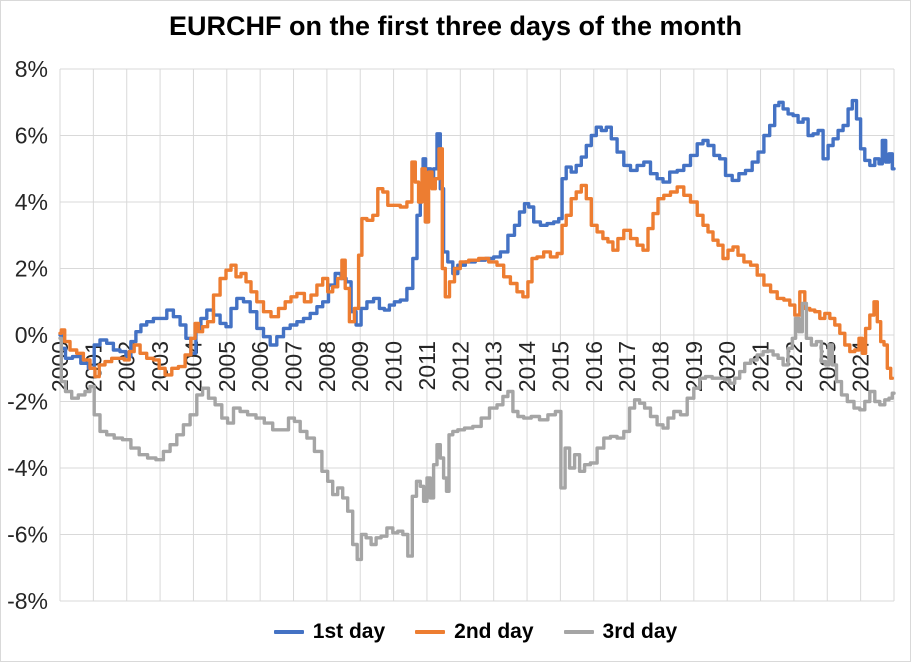 This screenshot has width=911, height=662. Describe the element at coordinates (27, 601) in the screenshot. I see `y-axis-tick: -8%` at that location.